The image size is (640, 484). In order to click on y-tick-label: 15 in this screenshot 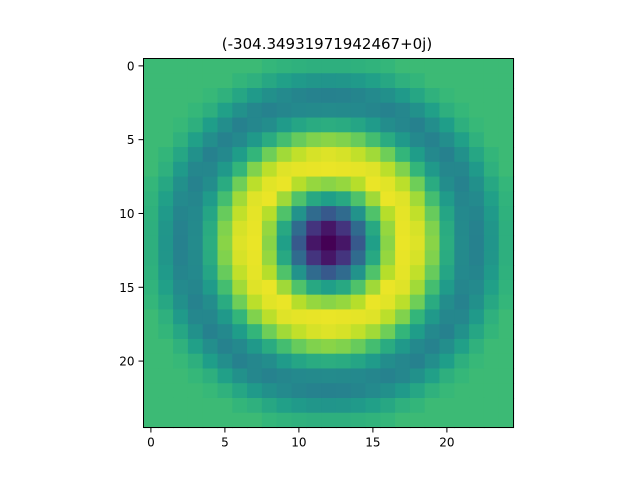, I will do `click(126, 288)`.